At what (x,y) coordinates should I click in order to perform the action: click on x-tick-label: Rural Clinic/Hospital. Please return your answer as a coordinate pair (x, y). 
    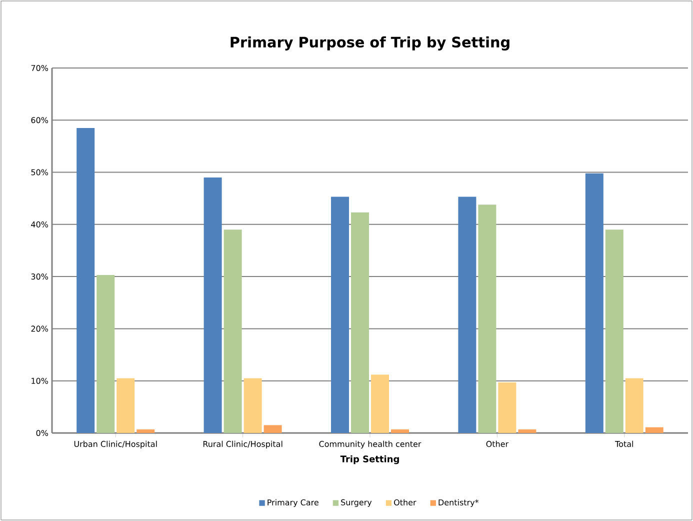
    Looking at the image, I should click on (242, 444).